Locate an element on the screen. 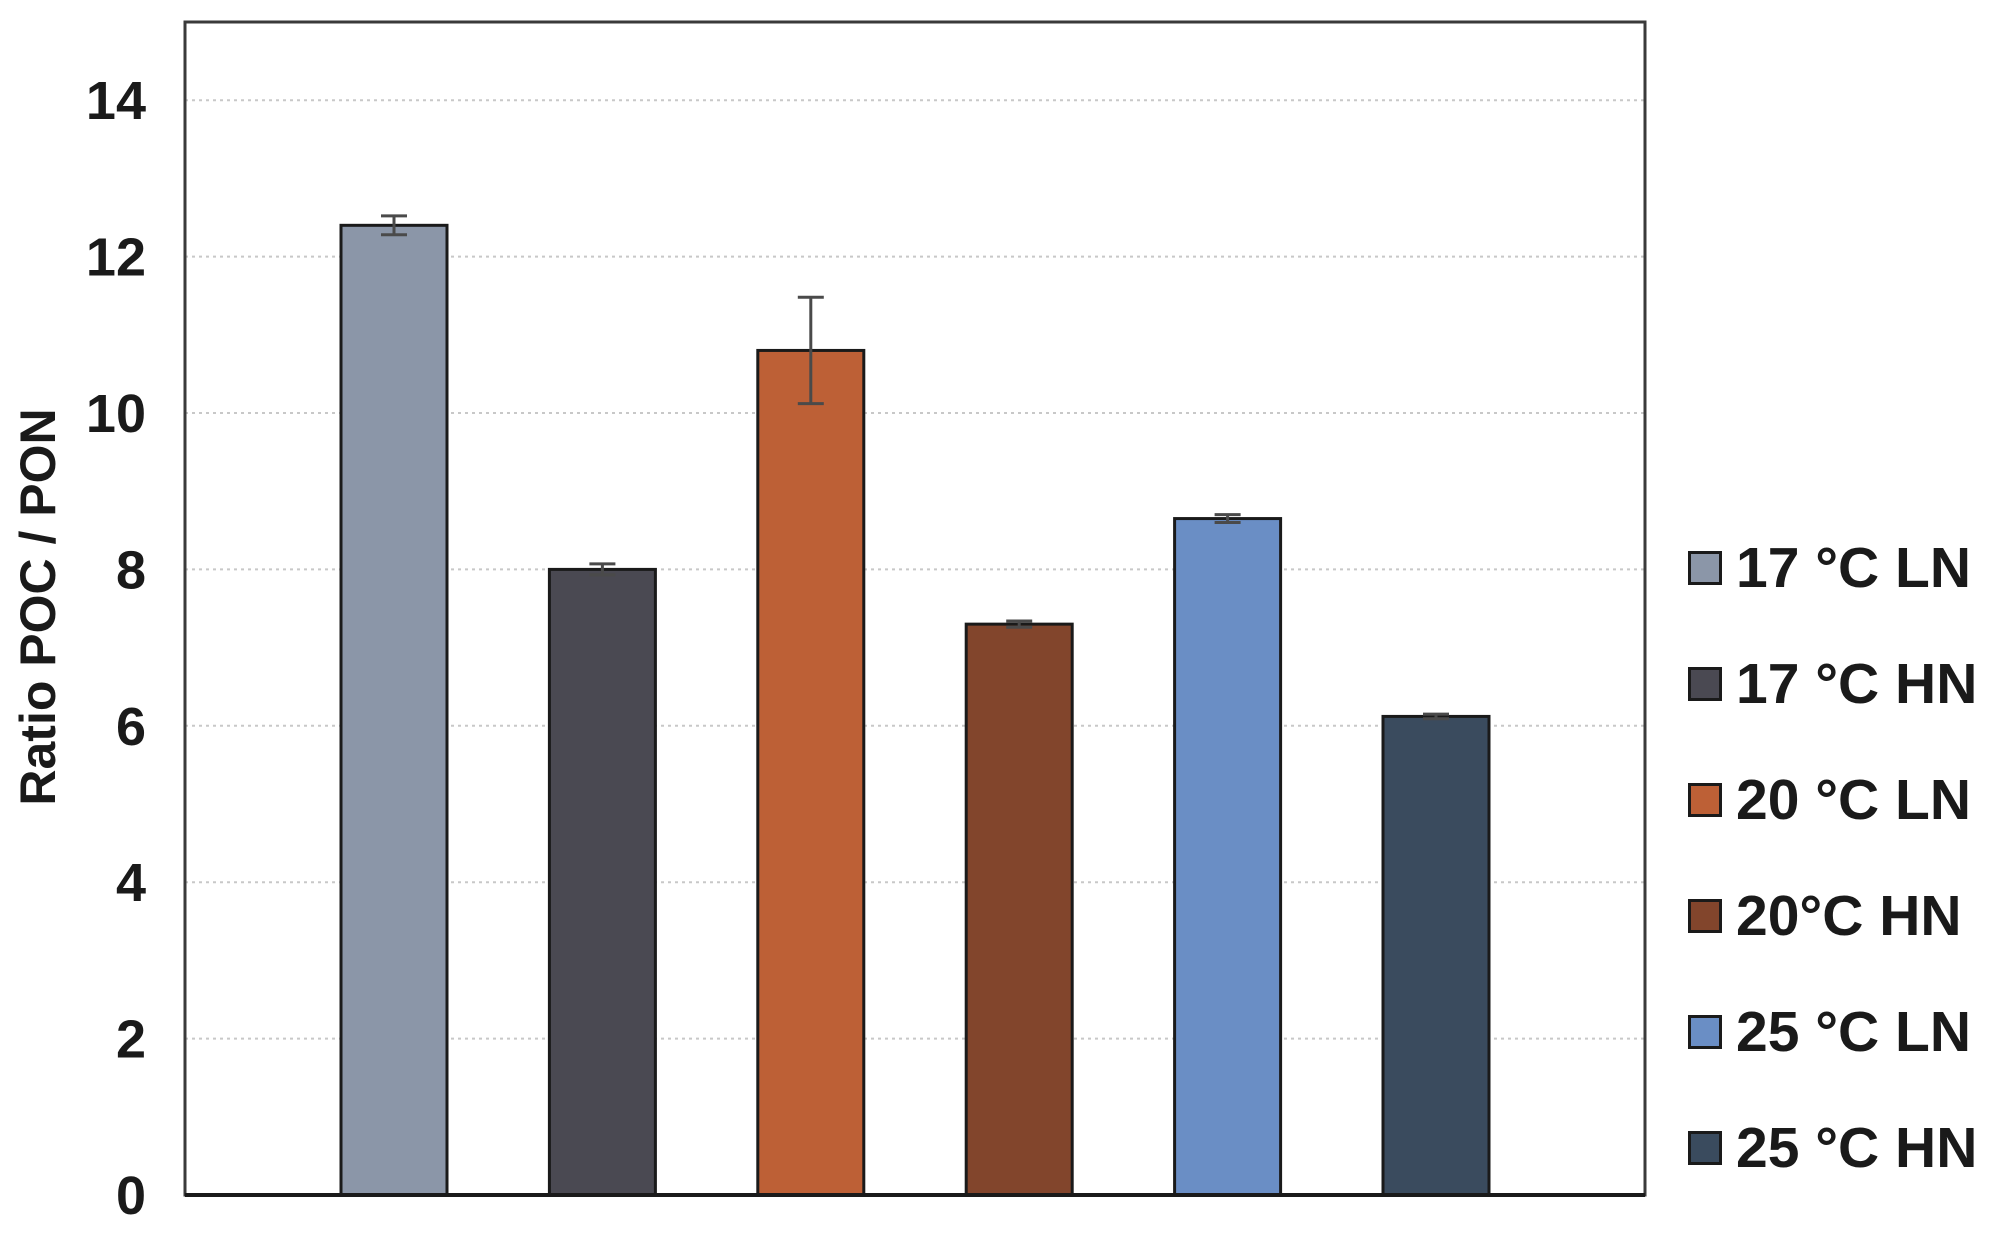 The width and height of the screenshot is (2001, 1237). legend-item: 20 °C LN is located at coordinates (1838, 800).